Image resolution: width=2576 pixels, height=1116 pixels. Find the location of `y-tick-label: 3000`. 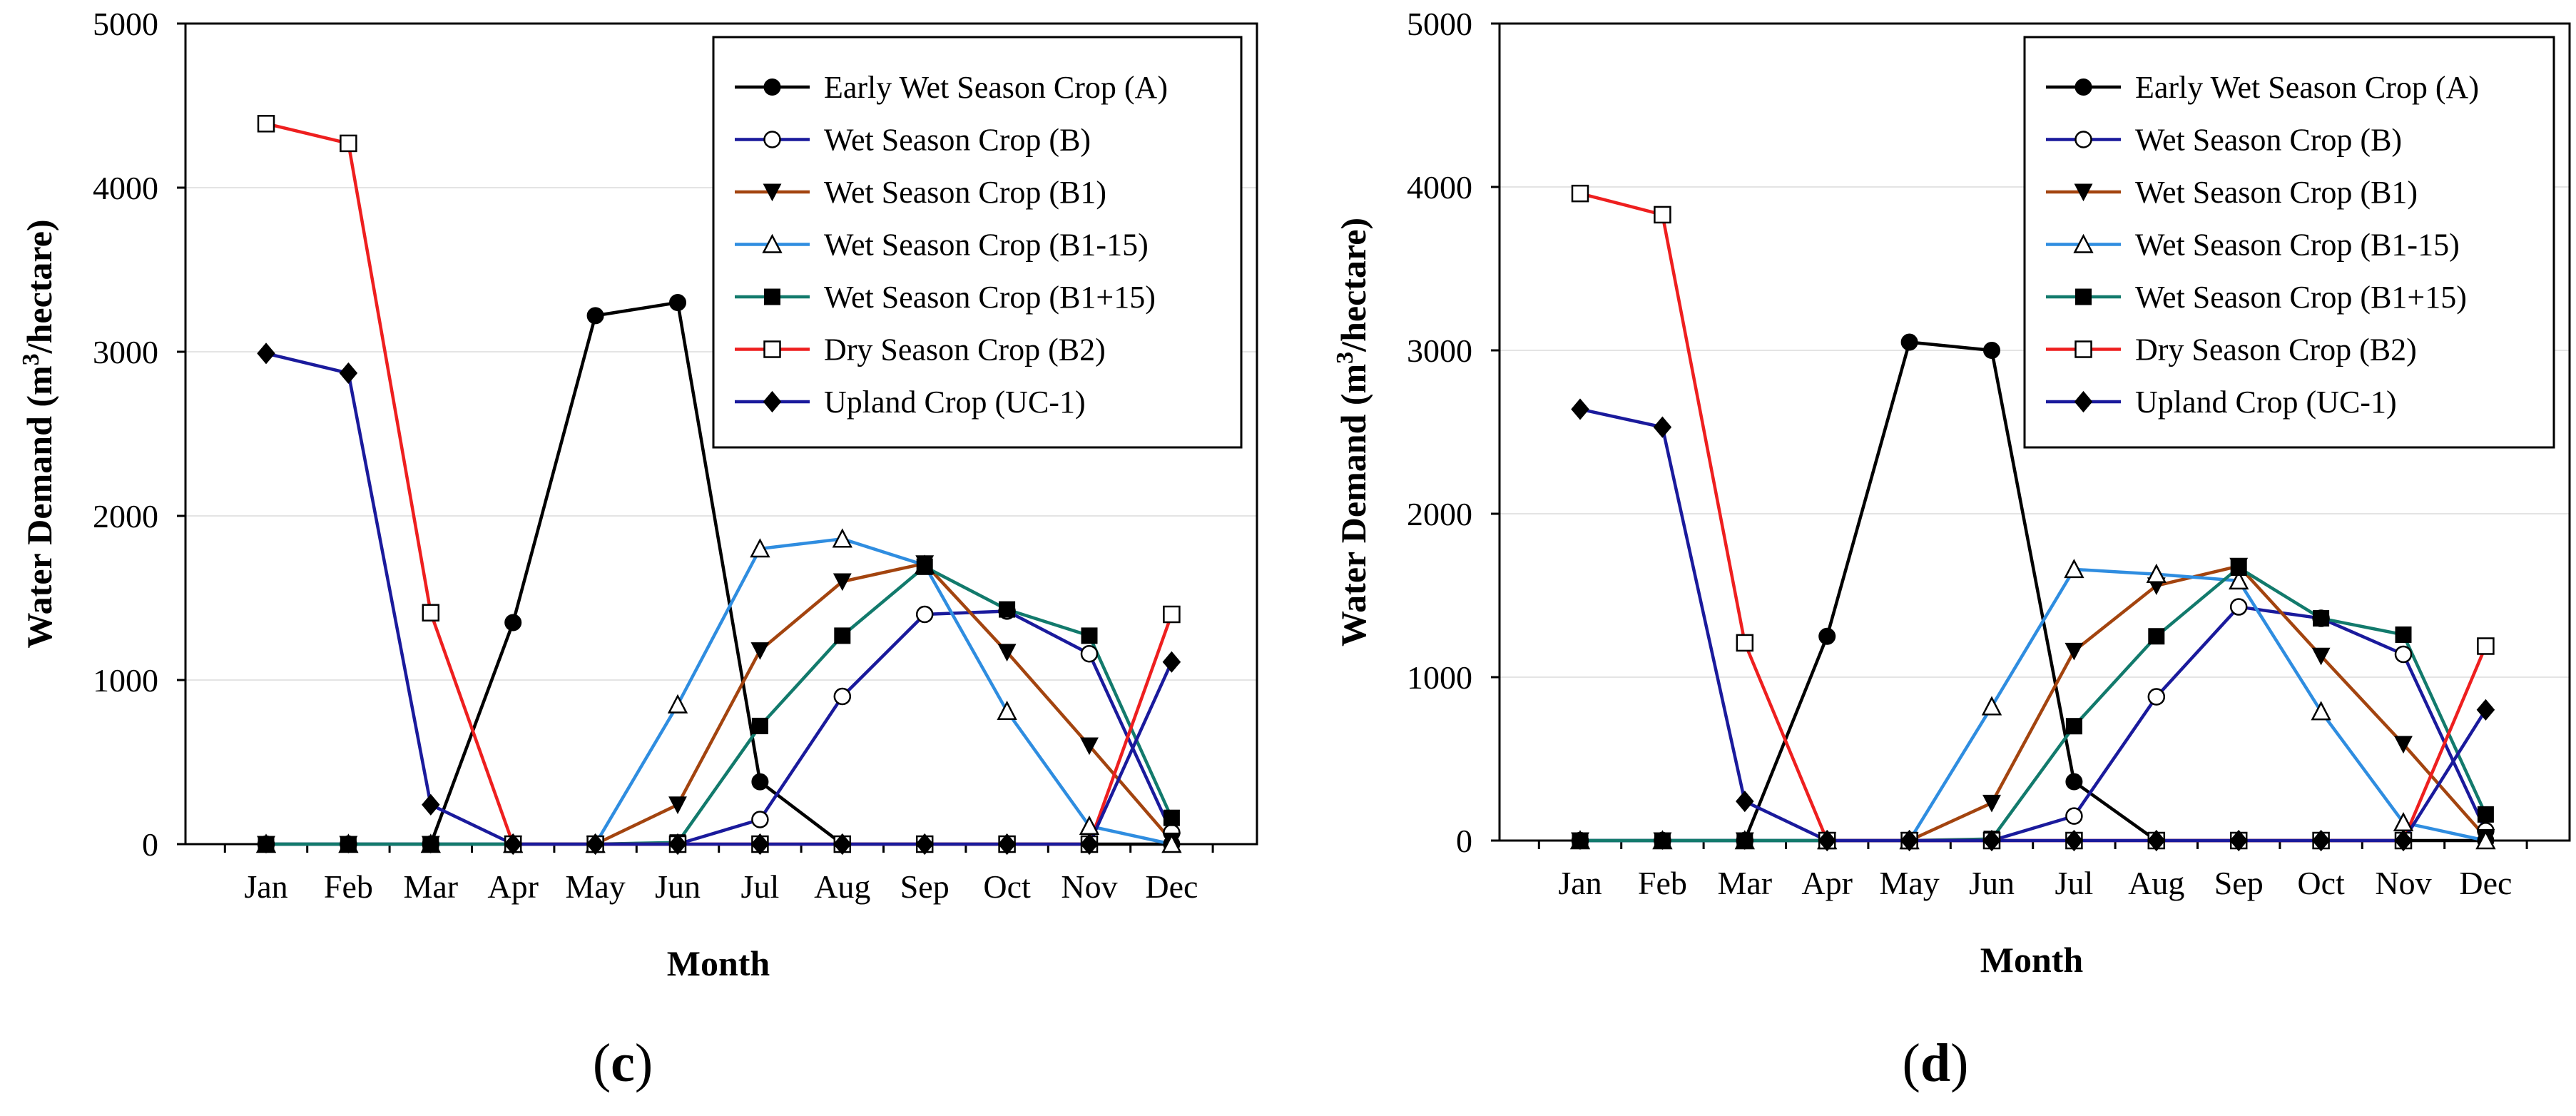

y-tick-label: 3000 is located at coordinates (1439, 351).